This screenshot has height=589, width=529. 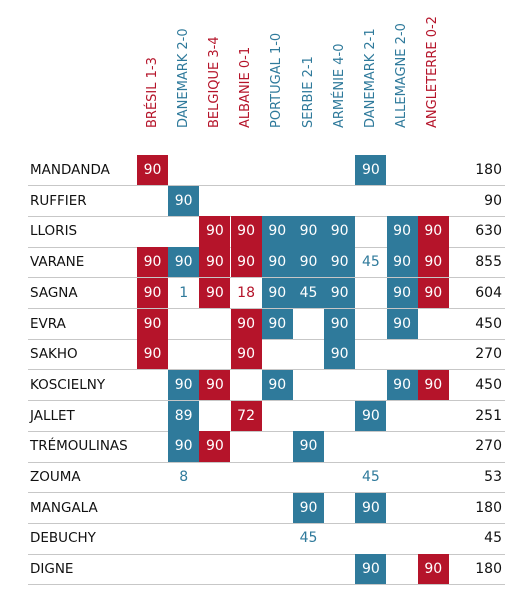 What do you see at coordinates (433, 72) in the screenshot?
I see `column-header-label: ANGLETERRE 0-2` at bounding box center [433, 72].